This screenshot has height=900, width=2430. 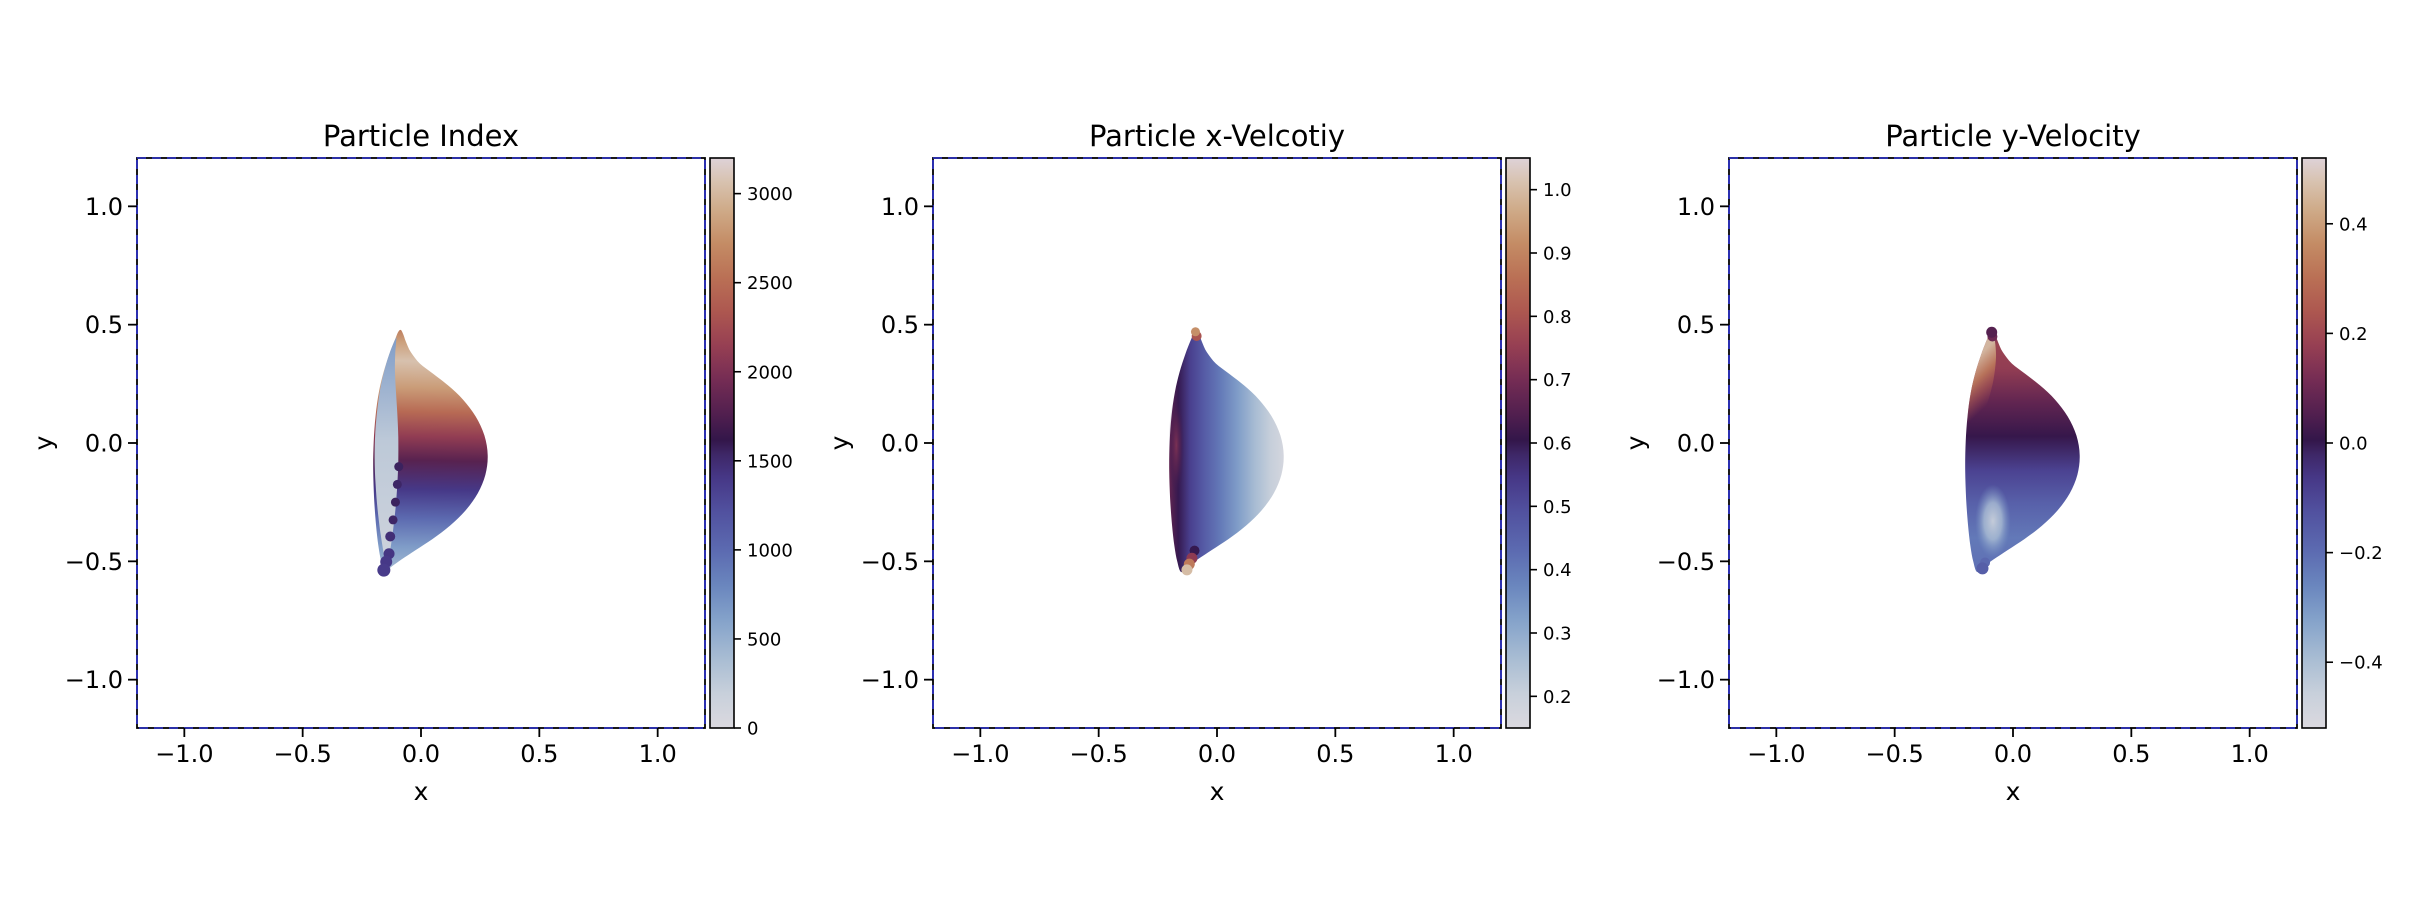 I want to click on blob-wedge_upper, so click(x=1981, y=382).